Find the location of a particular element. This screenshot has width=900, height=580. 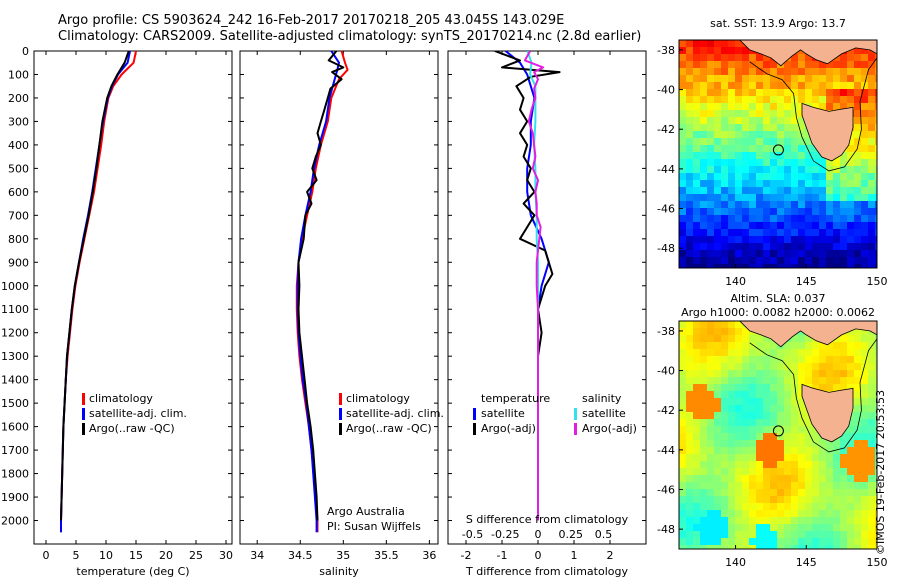

legend-header-salinity: salinity is located at coordinates (602, 398).